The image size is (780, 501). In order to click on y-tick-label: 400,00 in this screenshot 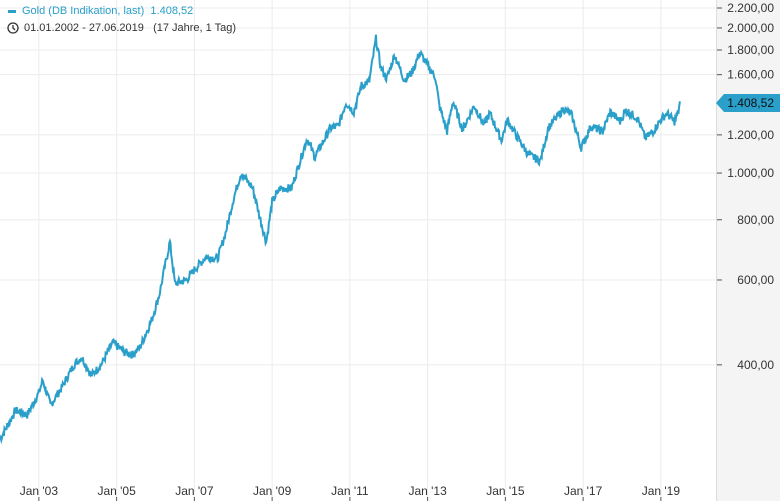, I will do `click(755, 365)`.